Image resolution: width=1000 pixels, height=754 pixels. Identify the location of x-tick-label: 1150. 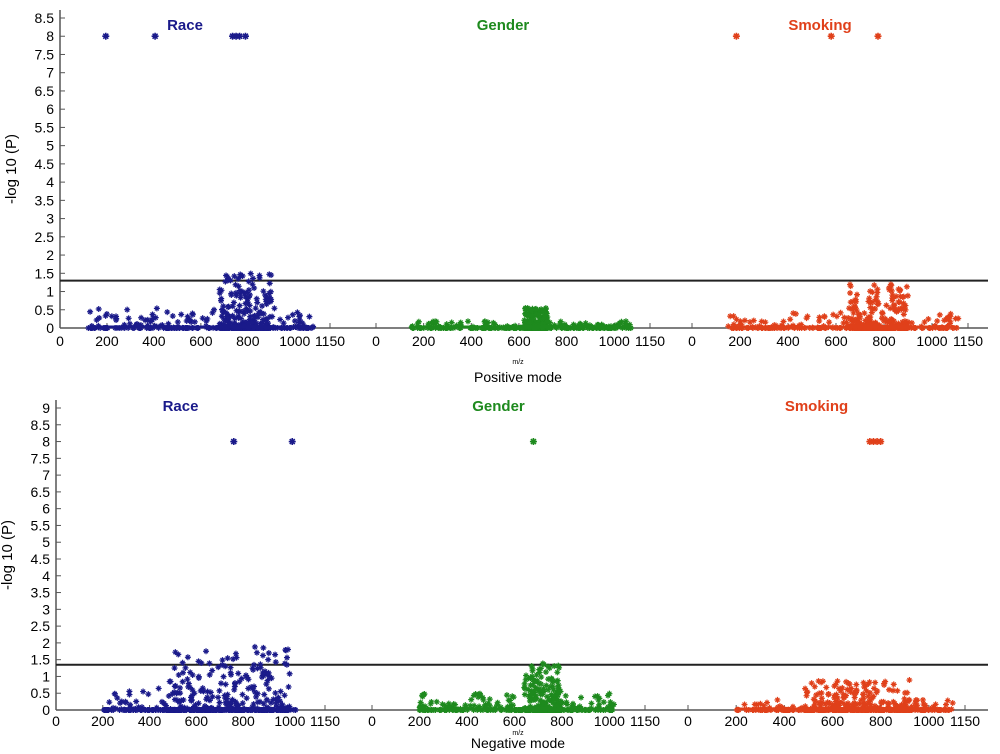
(645, 721).